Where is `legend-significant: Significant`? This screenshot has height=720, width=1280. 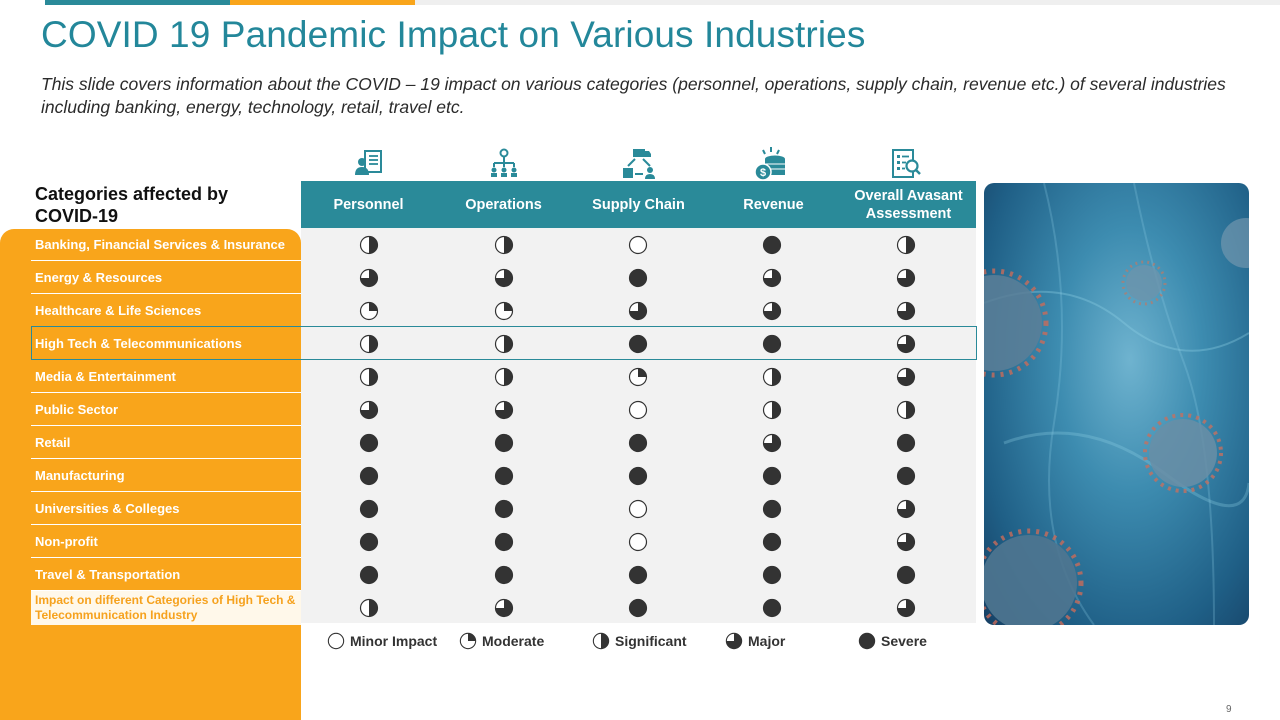 legend-significant: Significant is located at coordinates (639, 641).